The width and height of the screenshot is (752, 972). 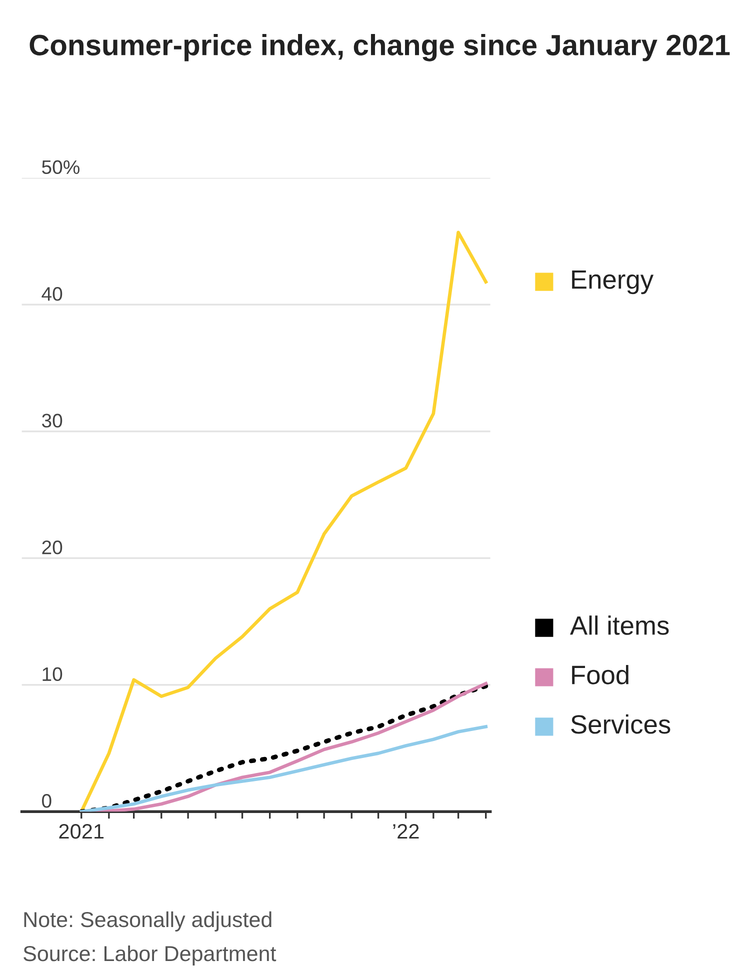 What do you see at coordinates (619, 625) in the screenshot?
I see `legend-label: All items` at bounding box center [619, 625].